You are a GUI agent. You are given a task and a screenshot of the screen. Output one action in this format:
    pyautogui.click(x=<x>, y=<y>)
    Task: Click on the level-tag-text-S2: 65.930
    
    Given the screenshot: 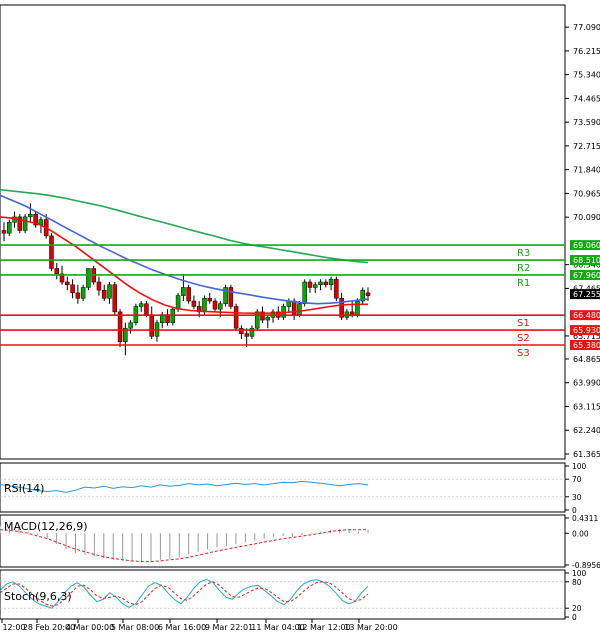 What is the action you would take?
    pyautogui.click(x=586, y=330)
    